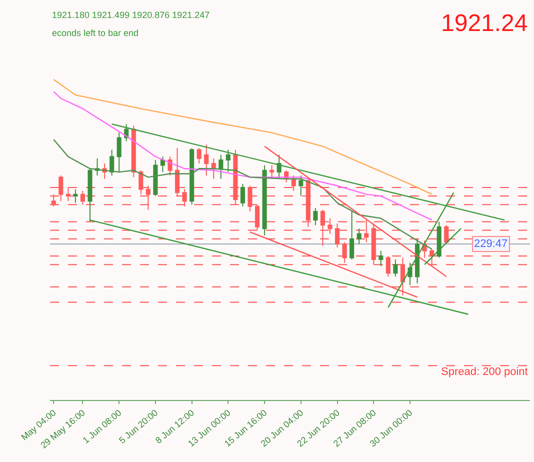 The image size is (534, 462). What do you see at coordinates (484, 23) in the screenshot?
I see `text: 1921.24` at bounding box center [484, 23].